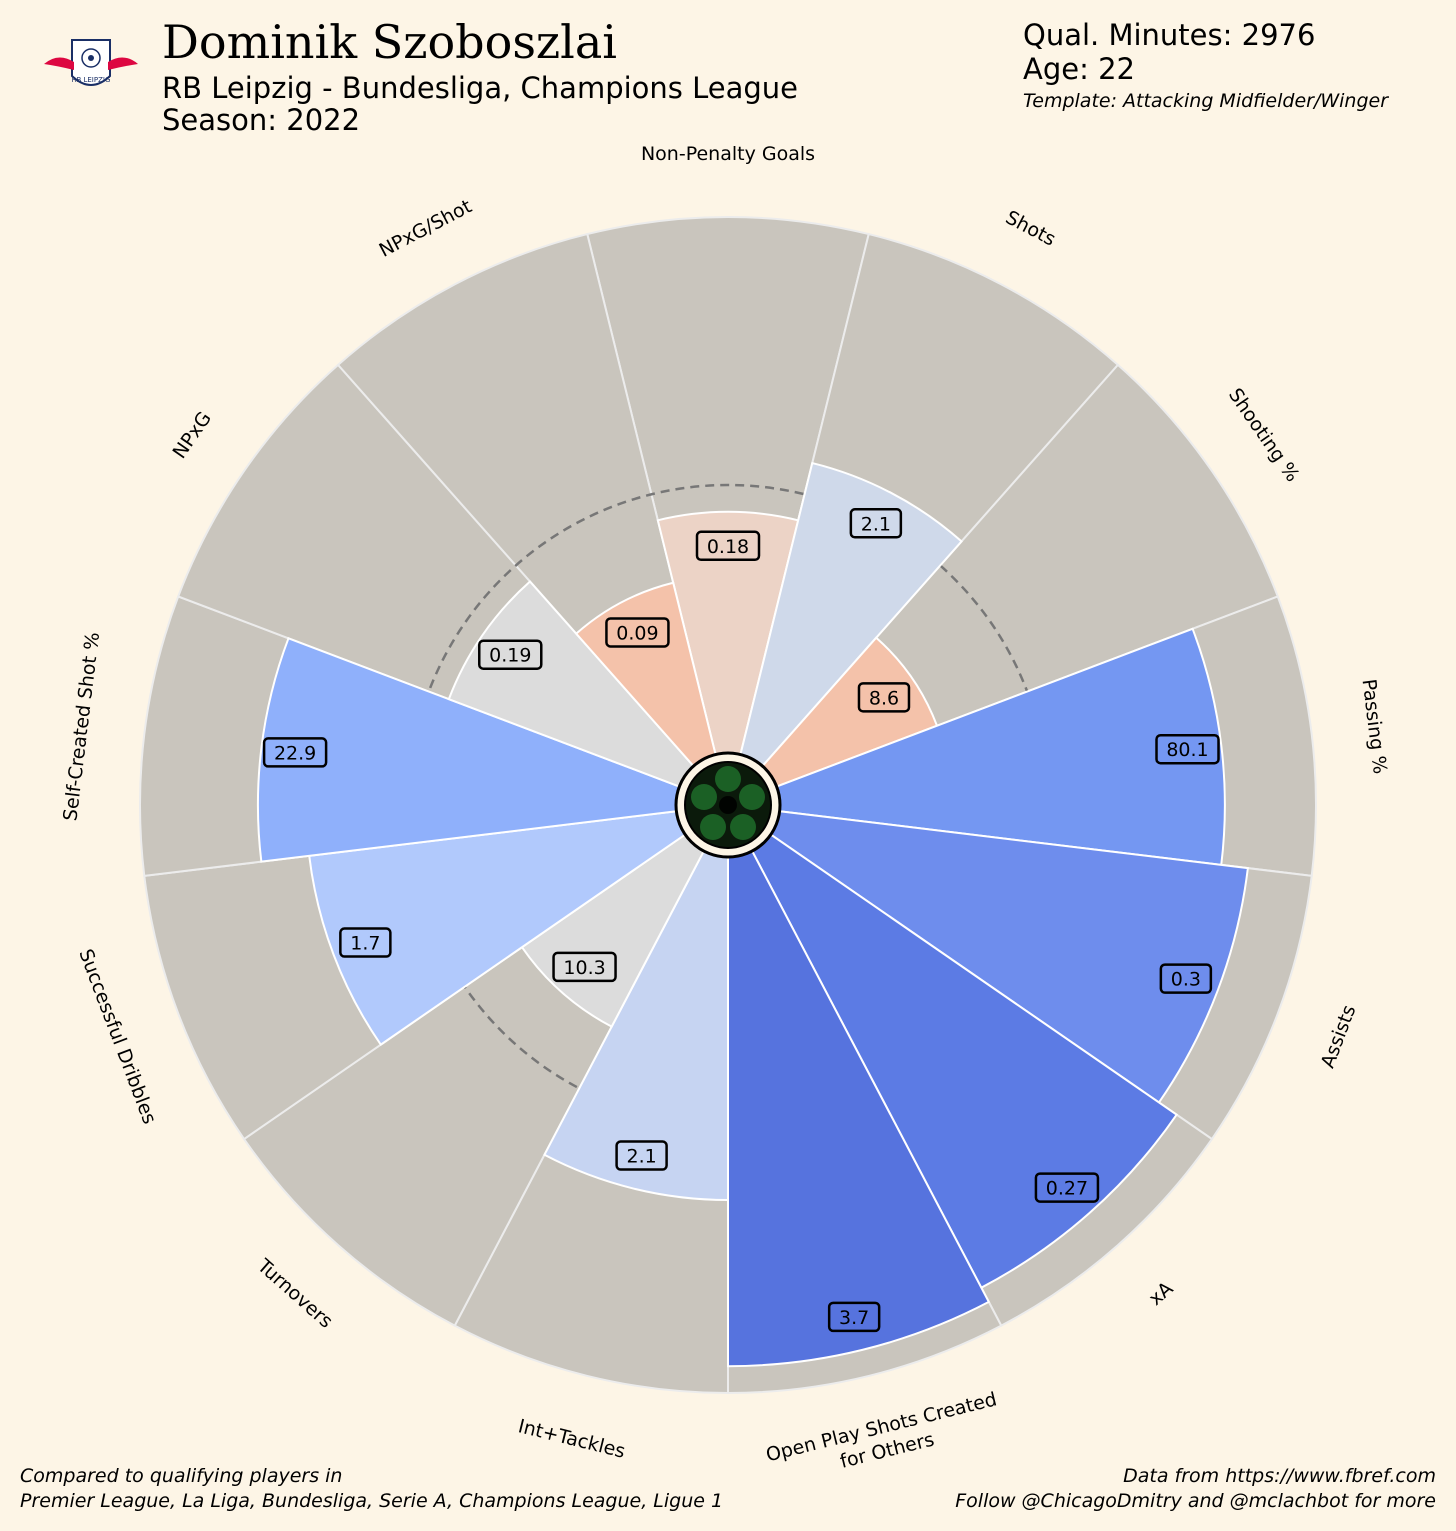 This screenshot has width=1456, height=1531. I want to click on svg-text: NPxG, so click(192, 435).